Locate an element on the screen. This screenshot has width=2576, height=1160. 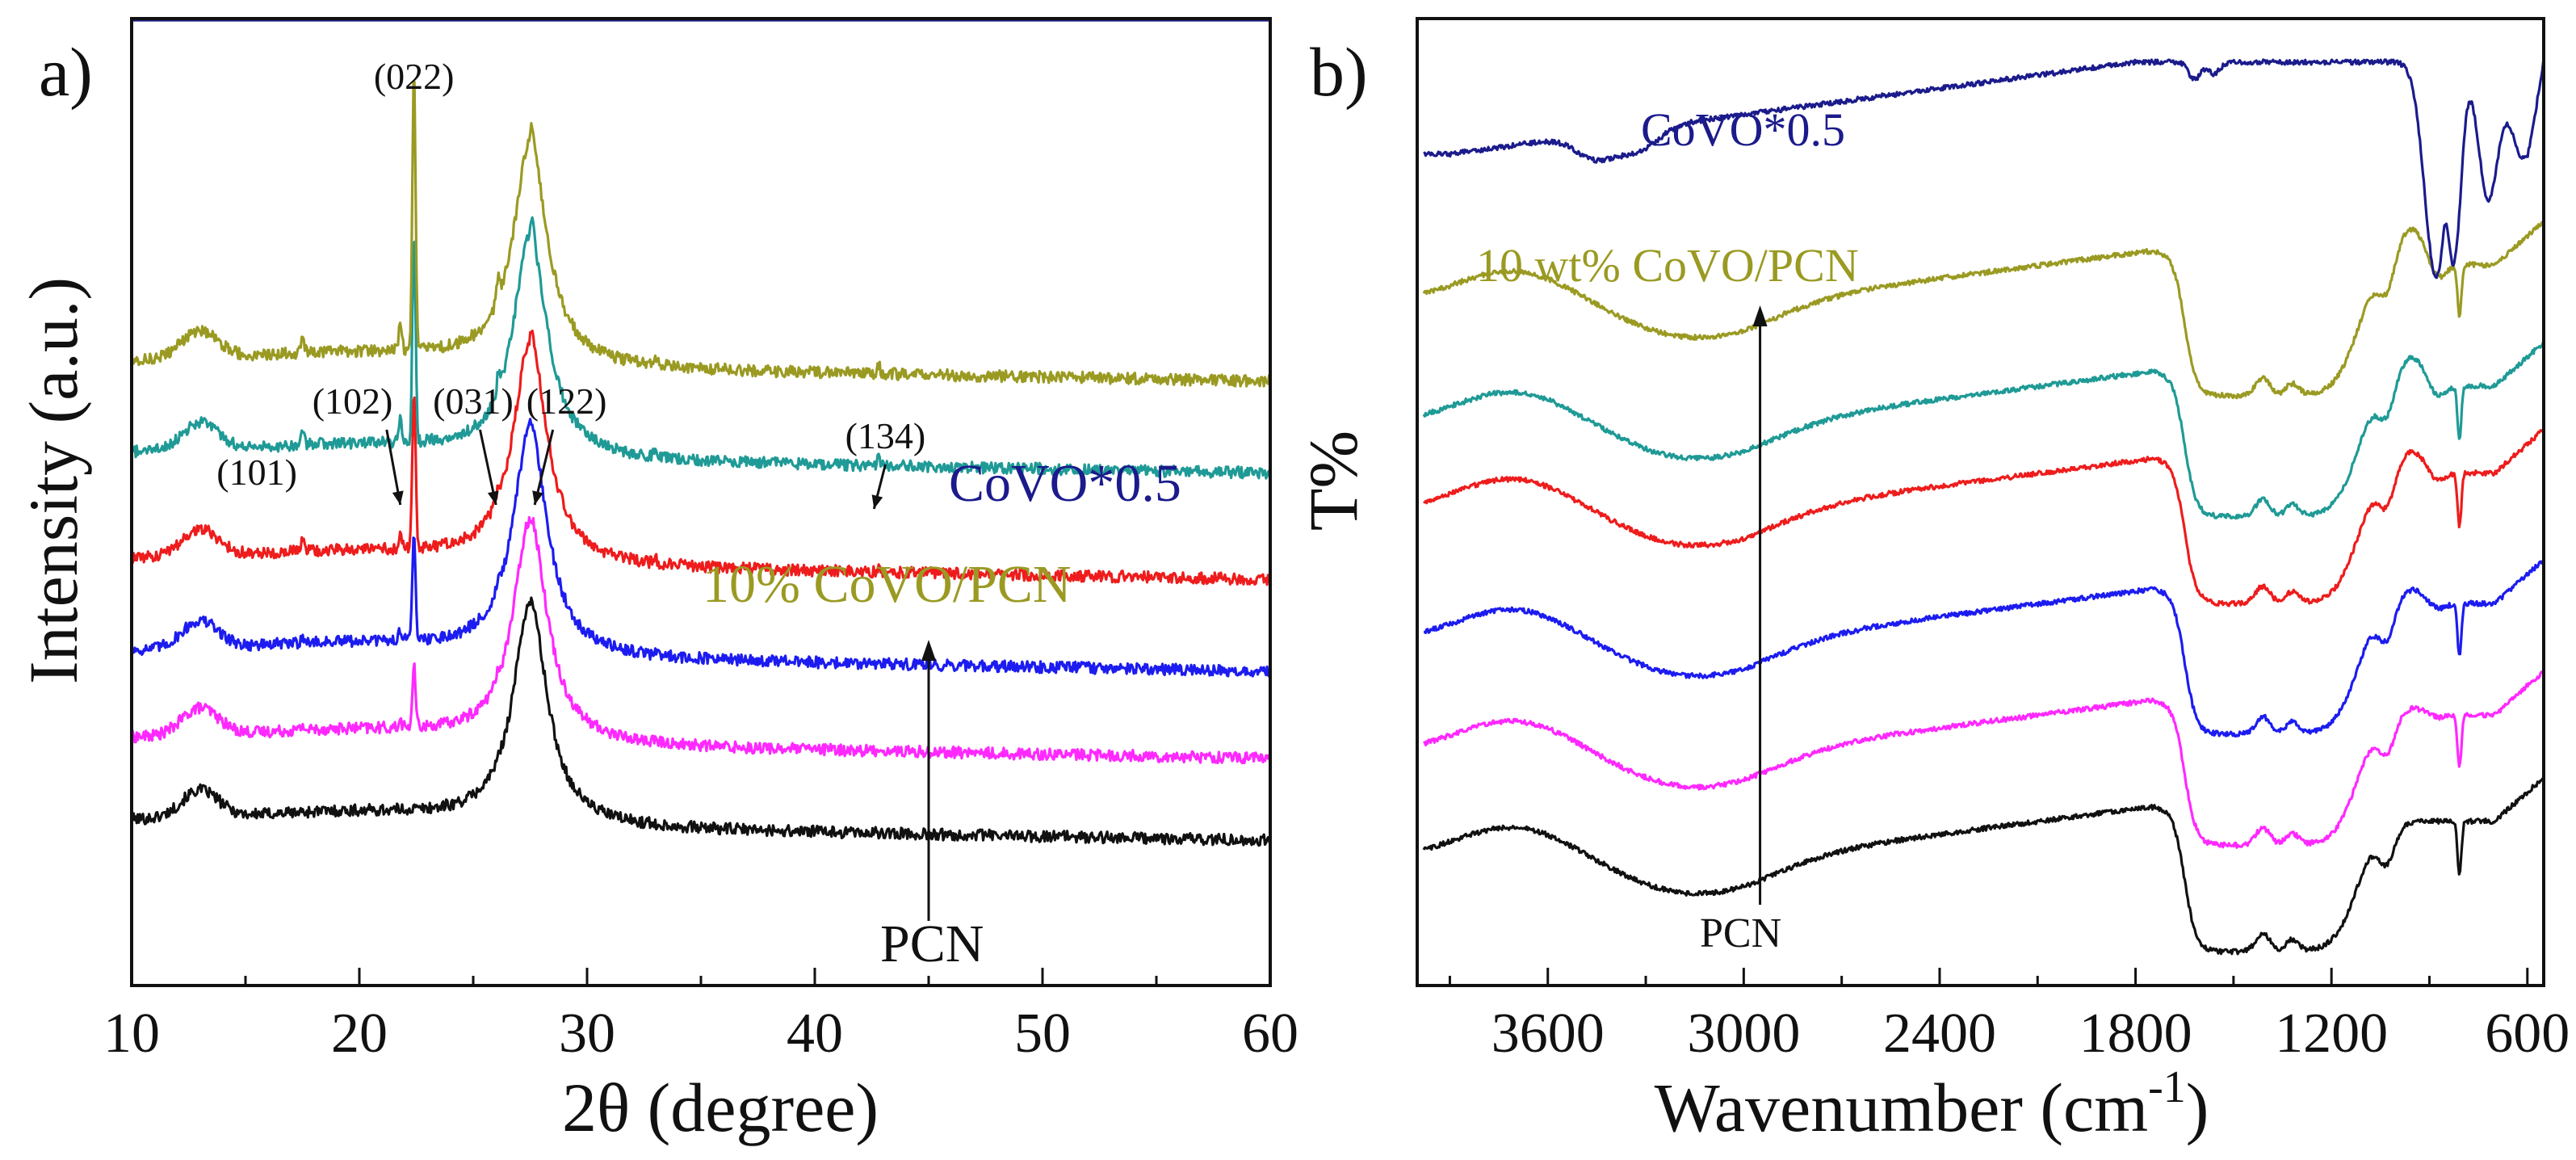
x-tick-label-a: 30 is located at coordinates (587, 1033).